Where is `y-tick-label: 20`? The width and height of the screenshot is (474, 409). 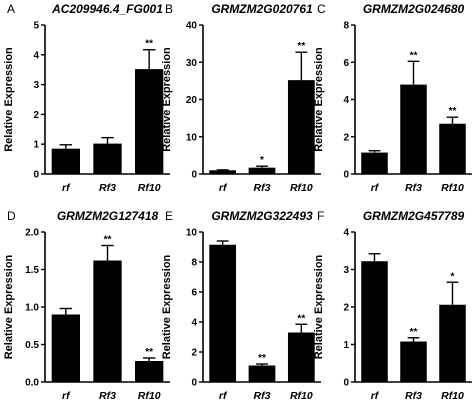 y-tick-label: 20 is located at coordinates (192, 100).